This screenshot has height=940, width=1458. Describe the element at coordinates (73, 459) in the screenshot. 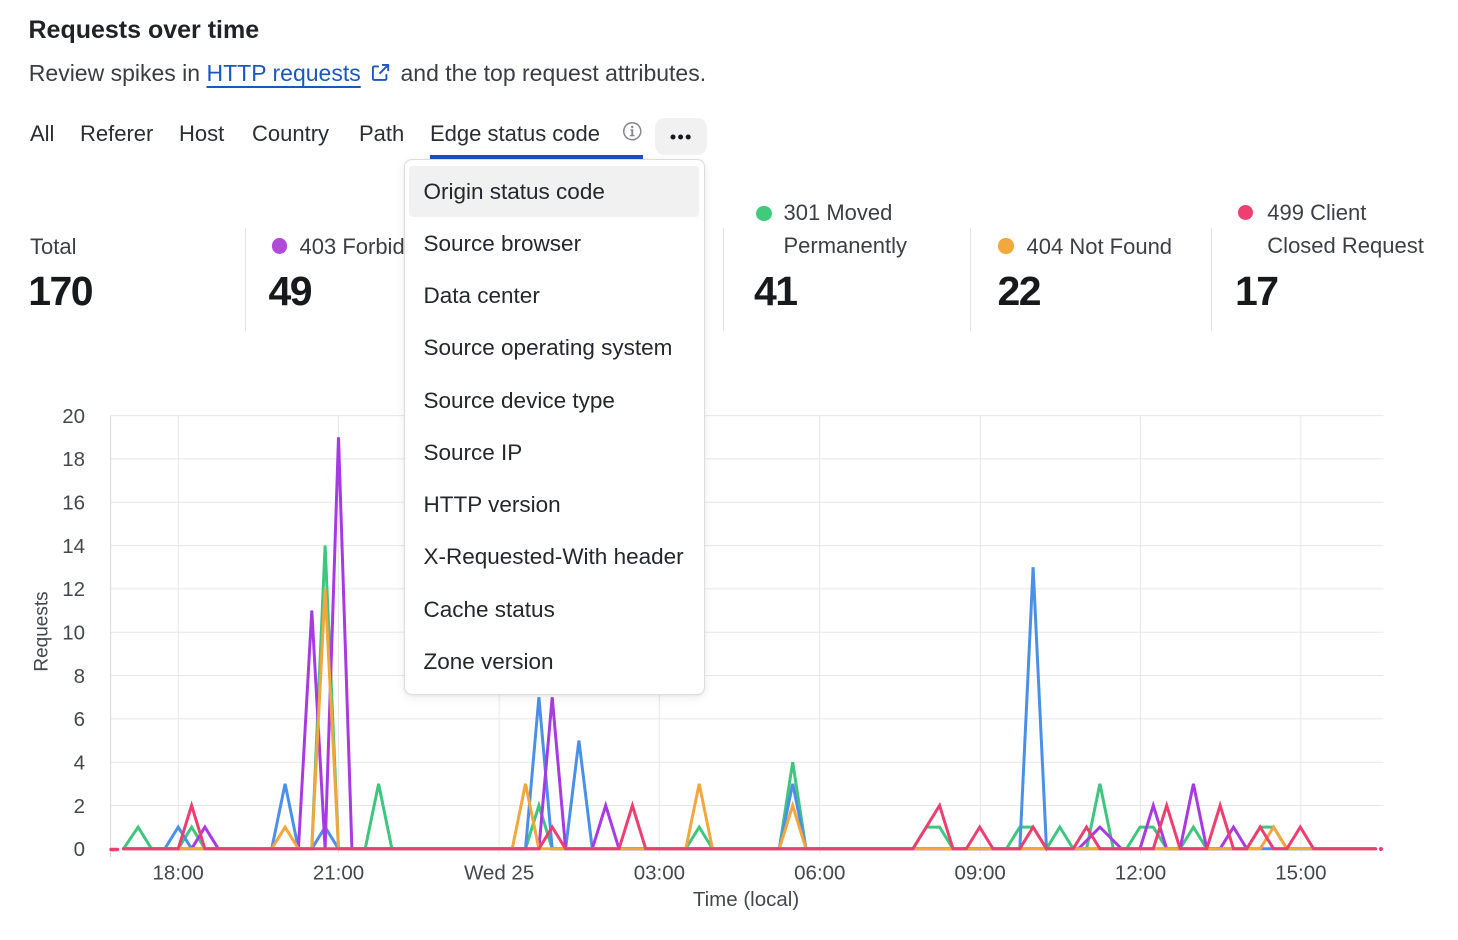

I see `svg-text: 18` at that location.